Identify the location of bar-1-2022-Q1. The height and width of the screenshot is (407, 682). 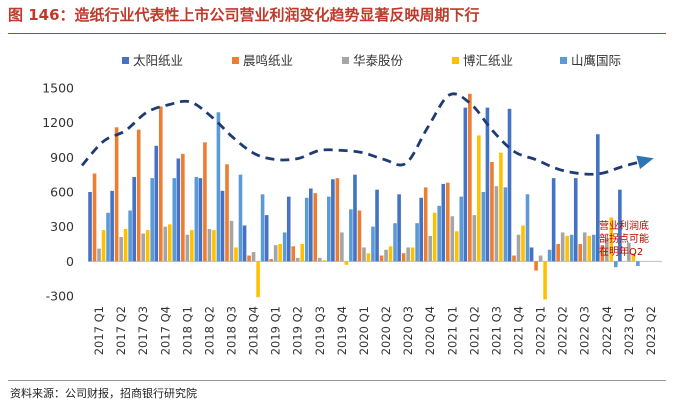
(531, 254).